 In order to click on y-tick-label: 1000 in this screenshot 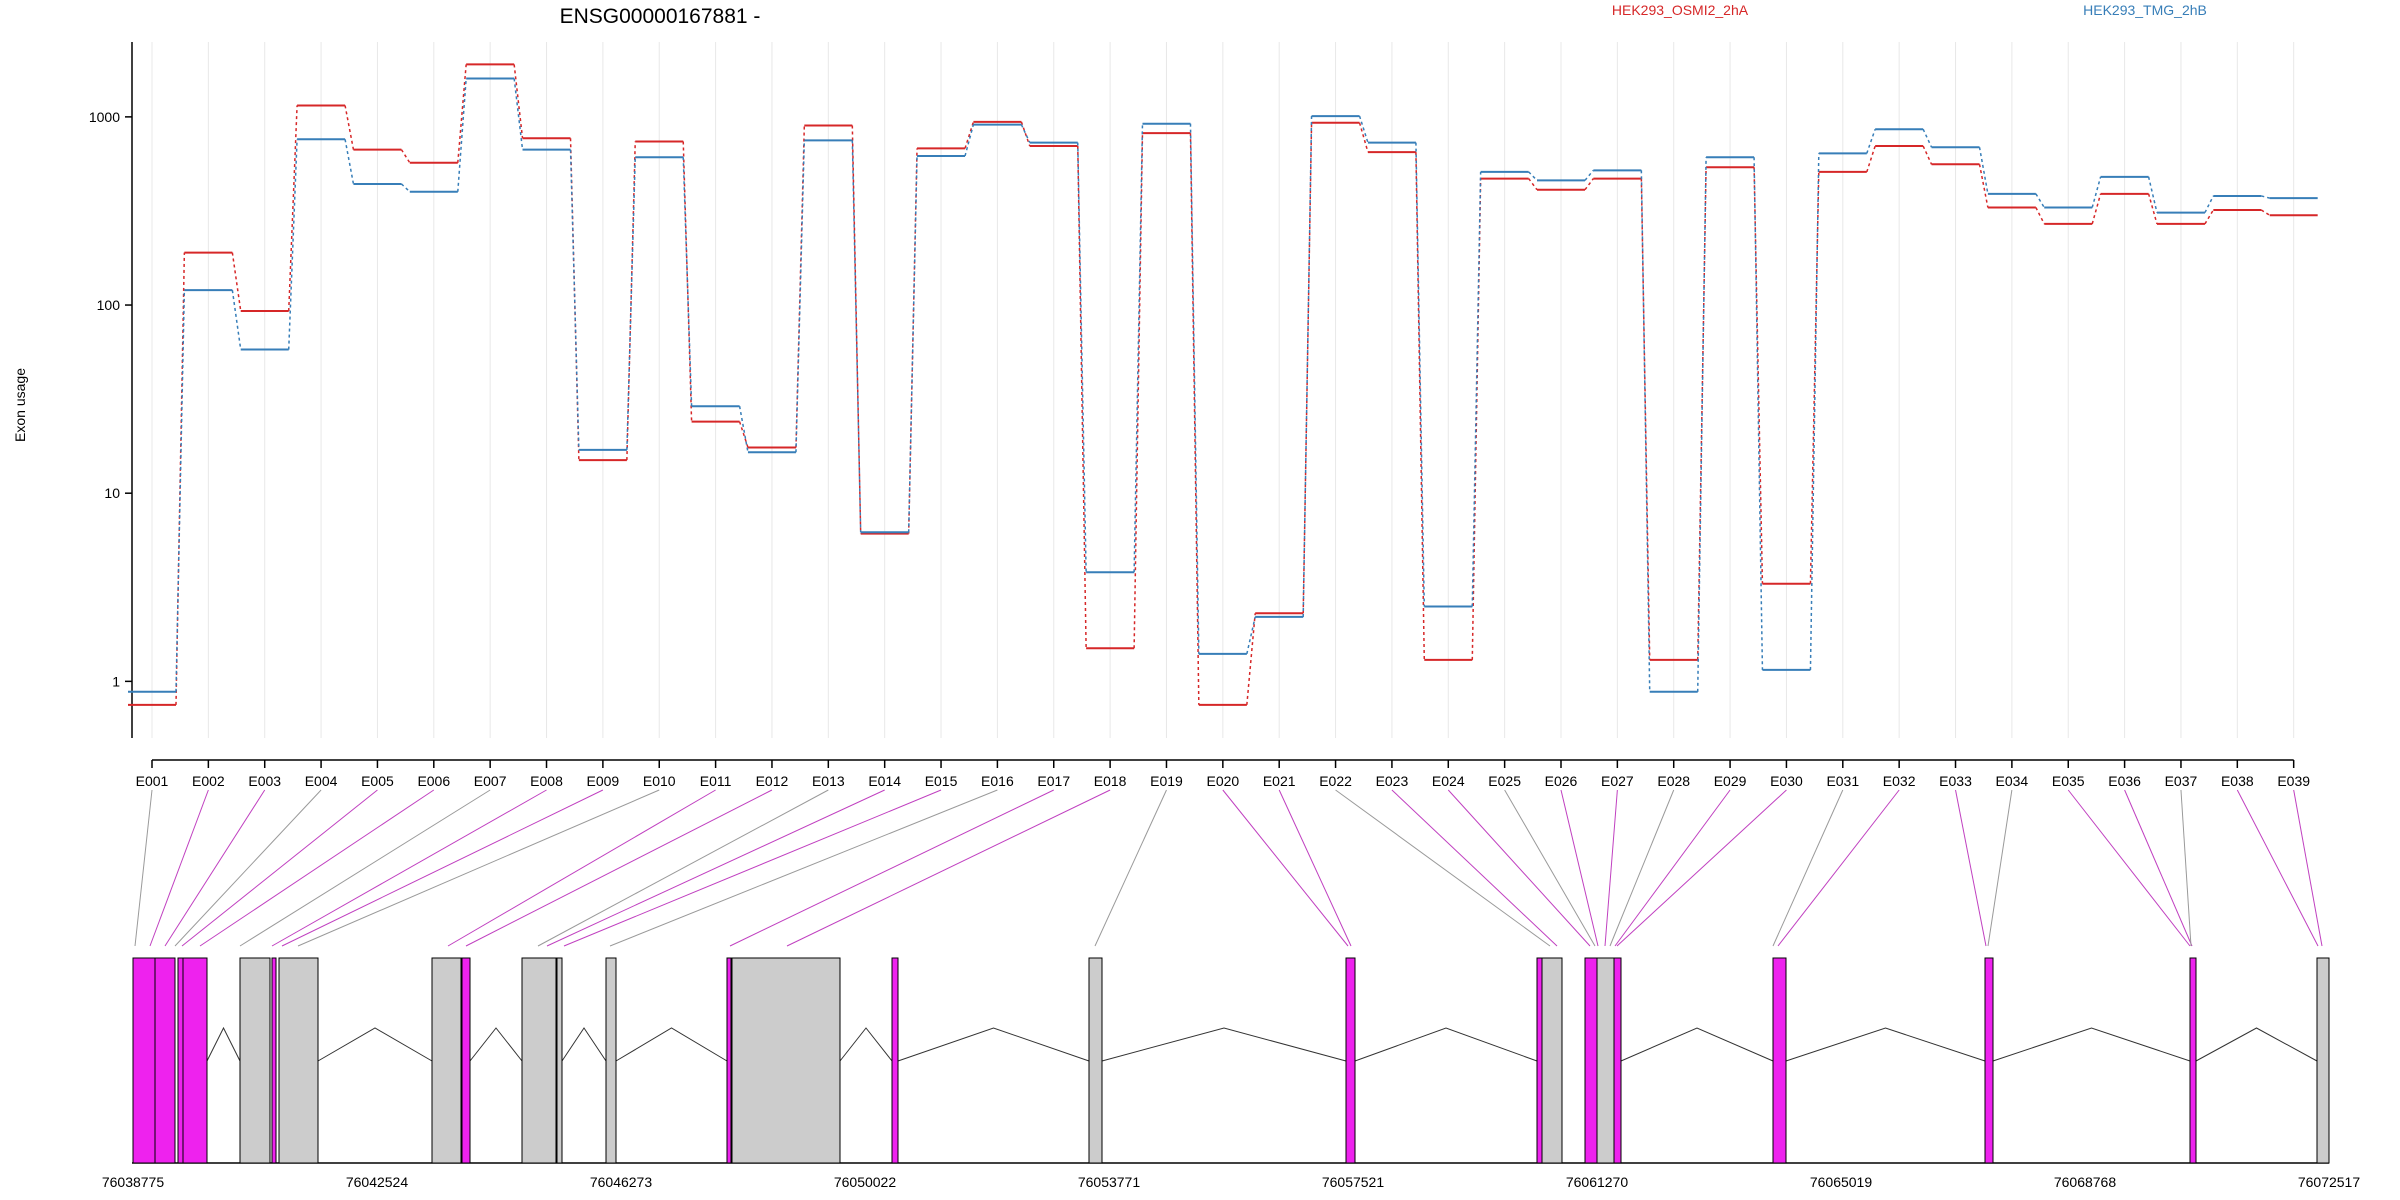, I will do `click(104, 117)`.